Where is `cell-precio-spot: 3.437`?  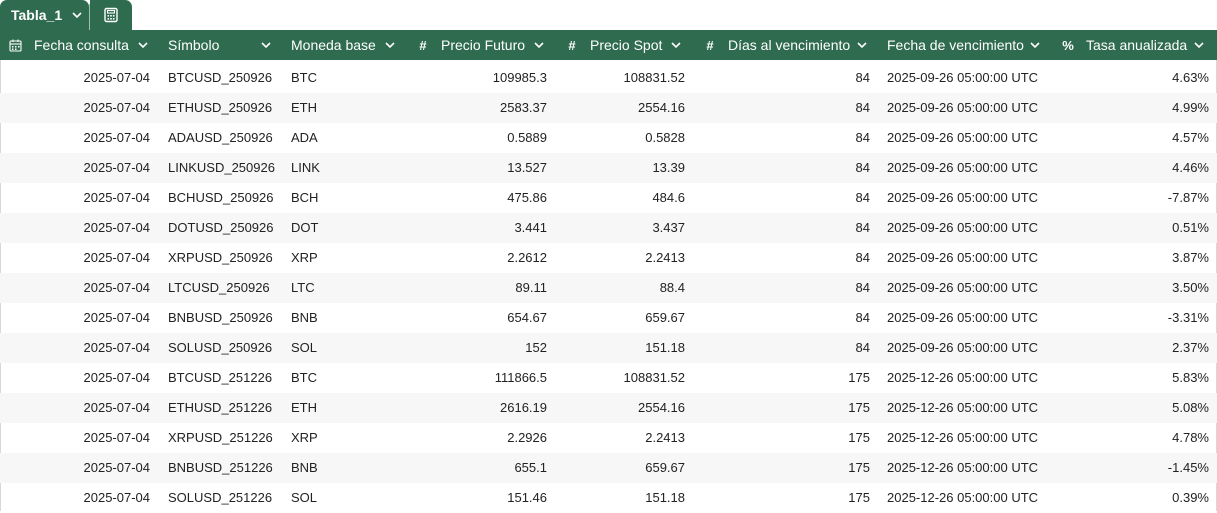
cell-precio-spot: 3.437 is located at coordinates (668, 227).